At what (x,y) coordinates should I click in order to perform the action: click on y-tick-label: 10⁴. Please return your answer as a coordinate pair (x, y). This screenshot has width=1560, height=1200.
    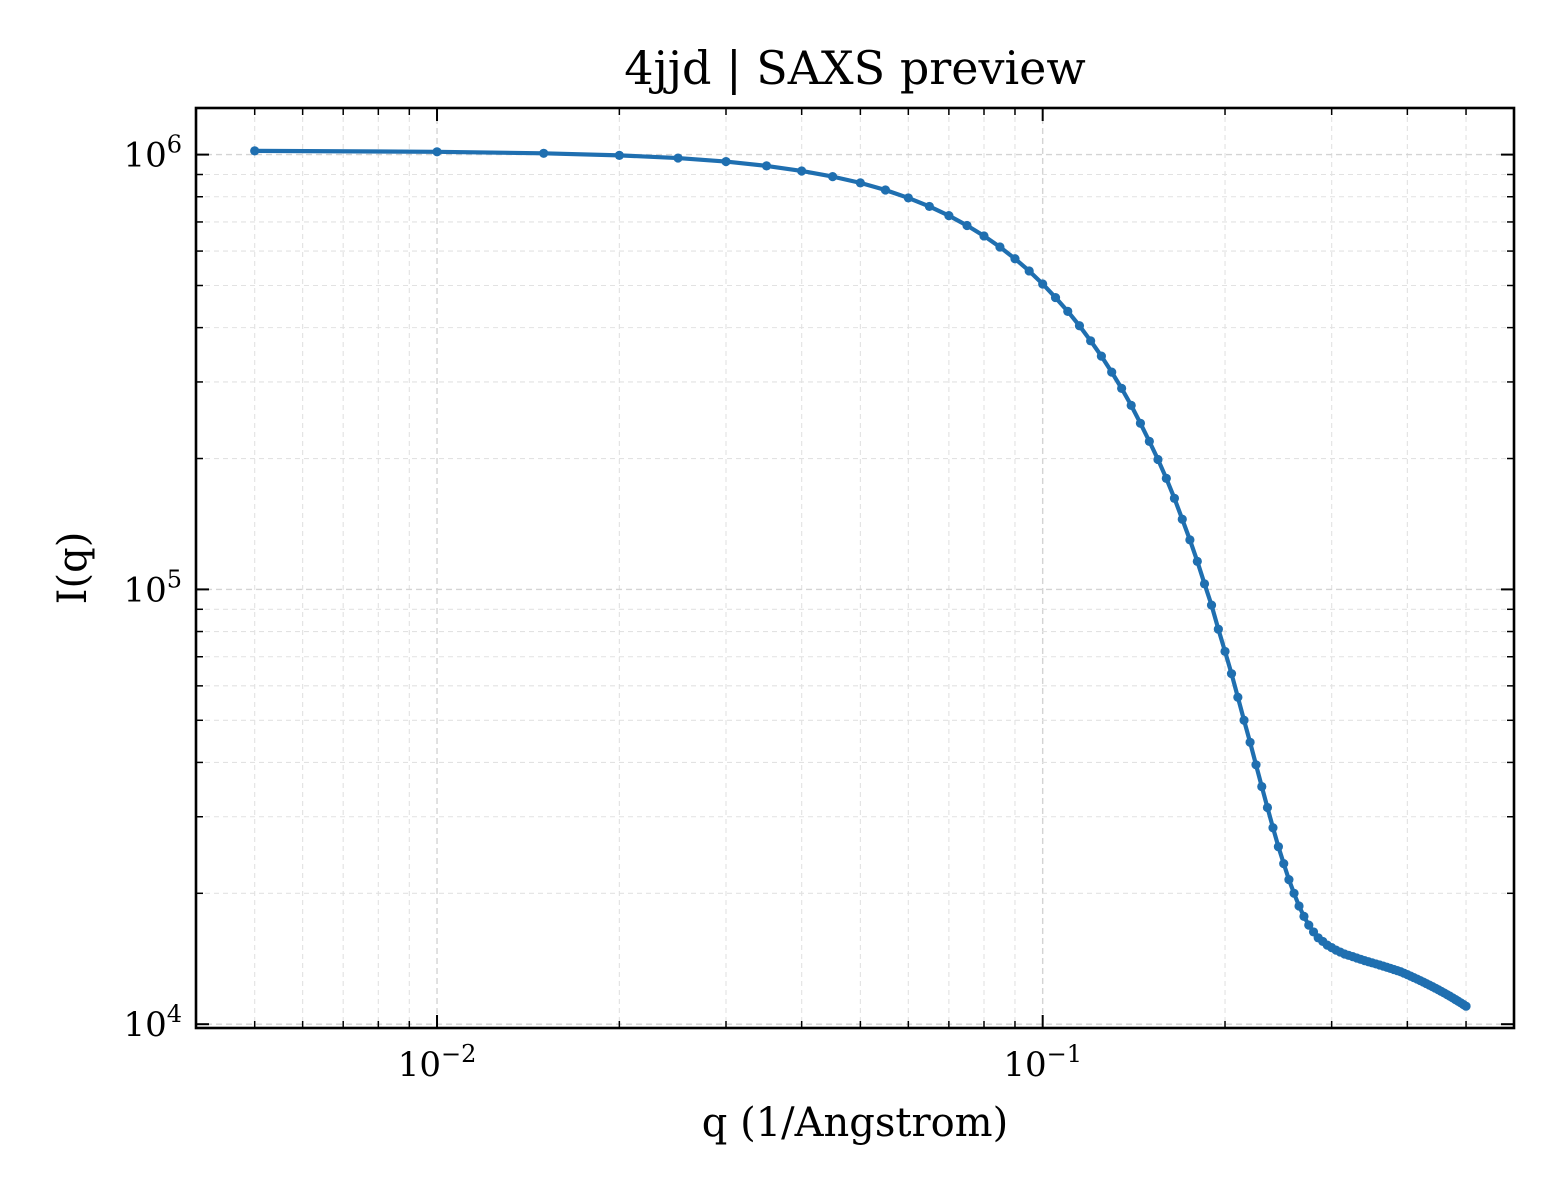
    Looking at the image, I should click on (152, 1022).